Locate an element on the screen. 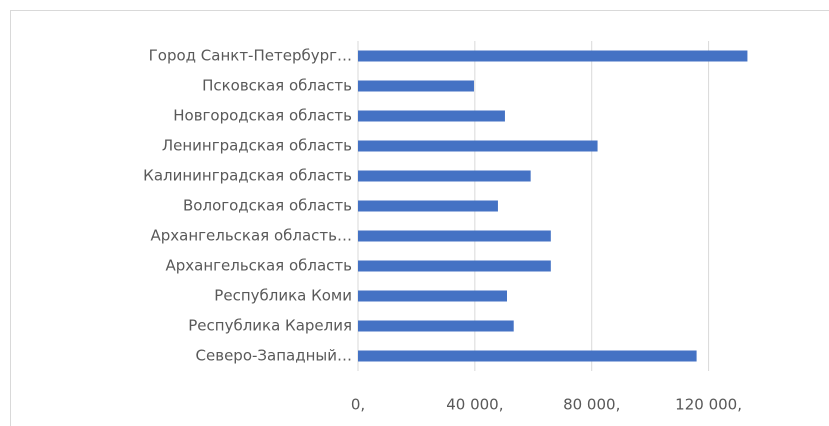 The height and width of the screenshot is (426, 829). y-tick-label: Архангельская область is located at coordinates (258, 266).